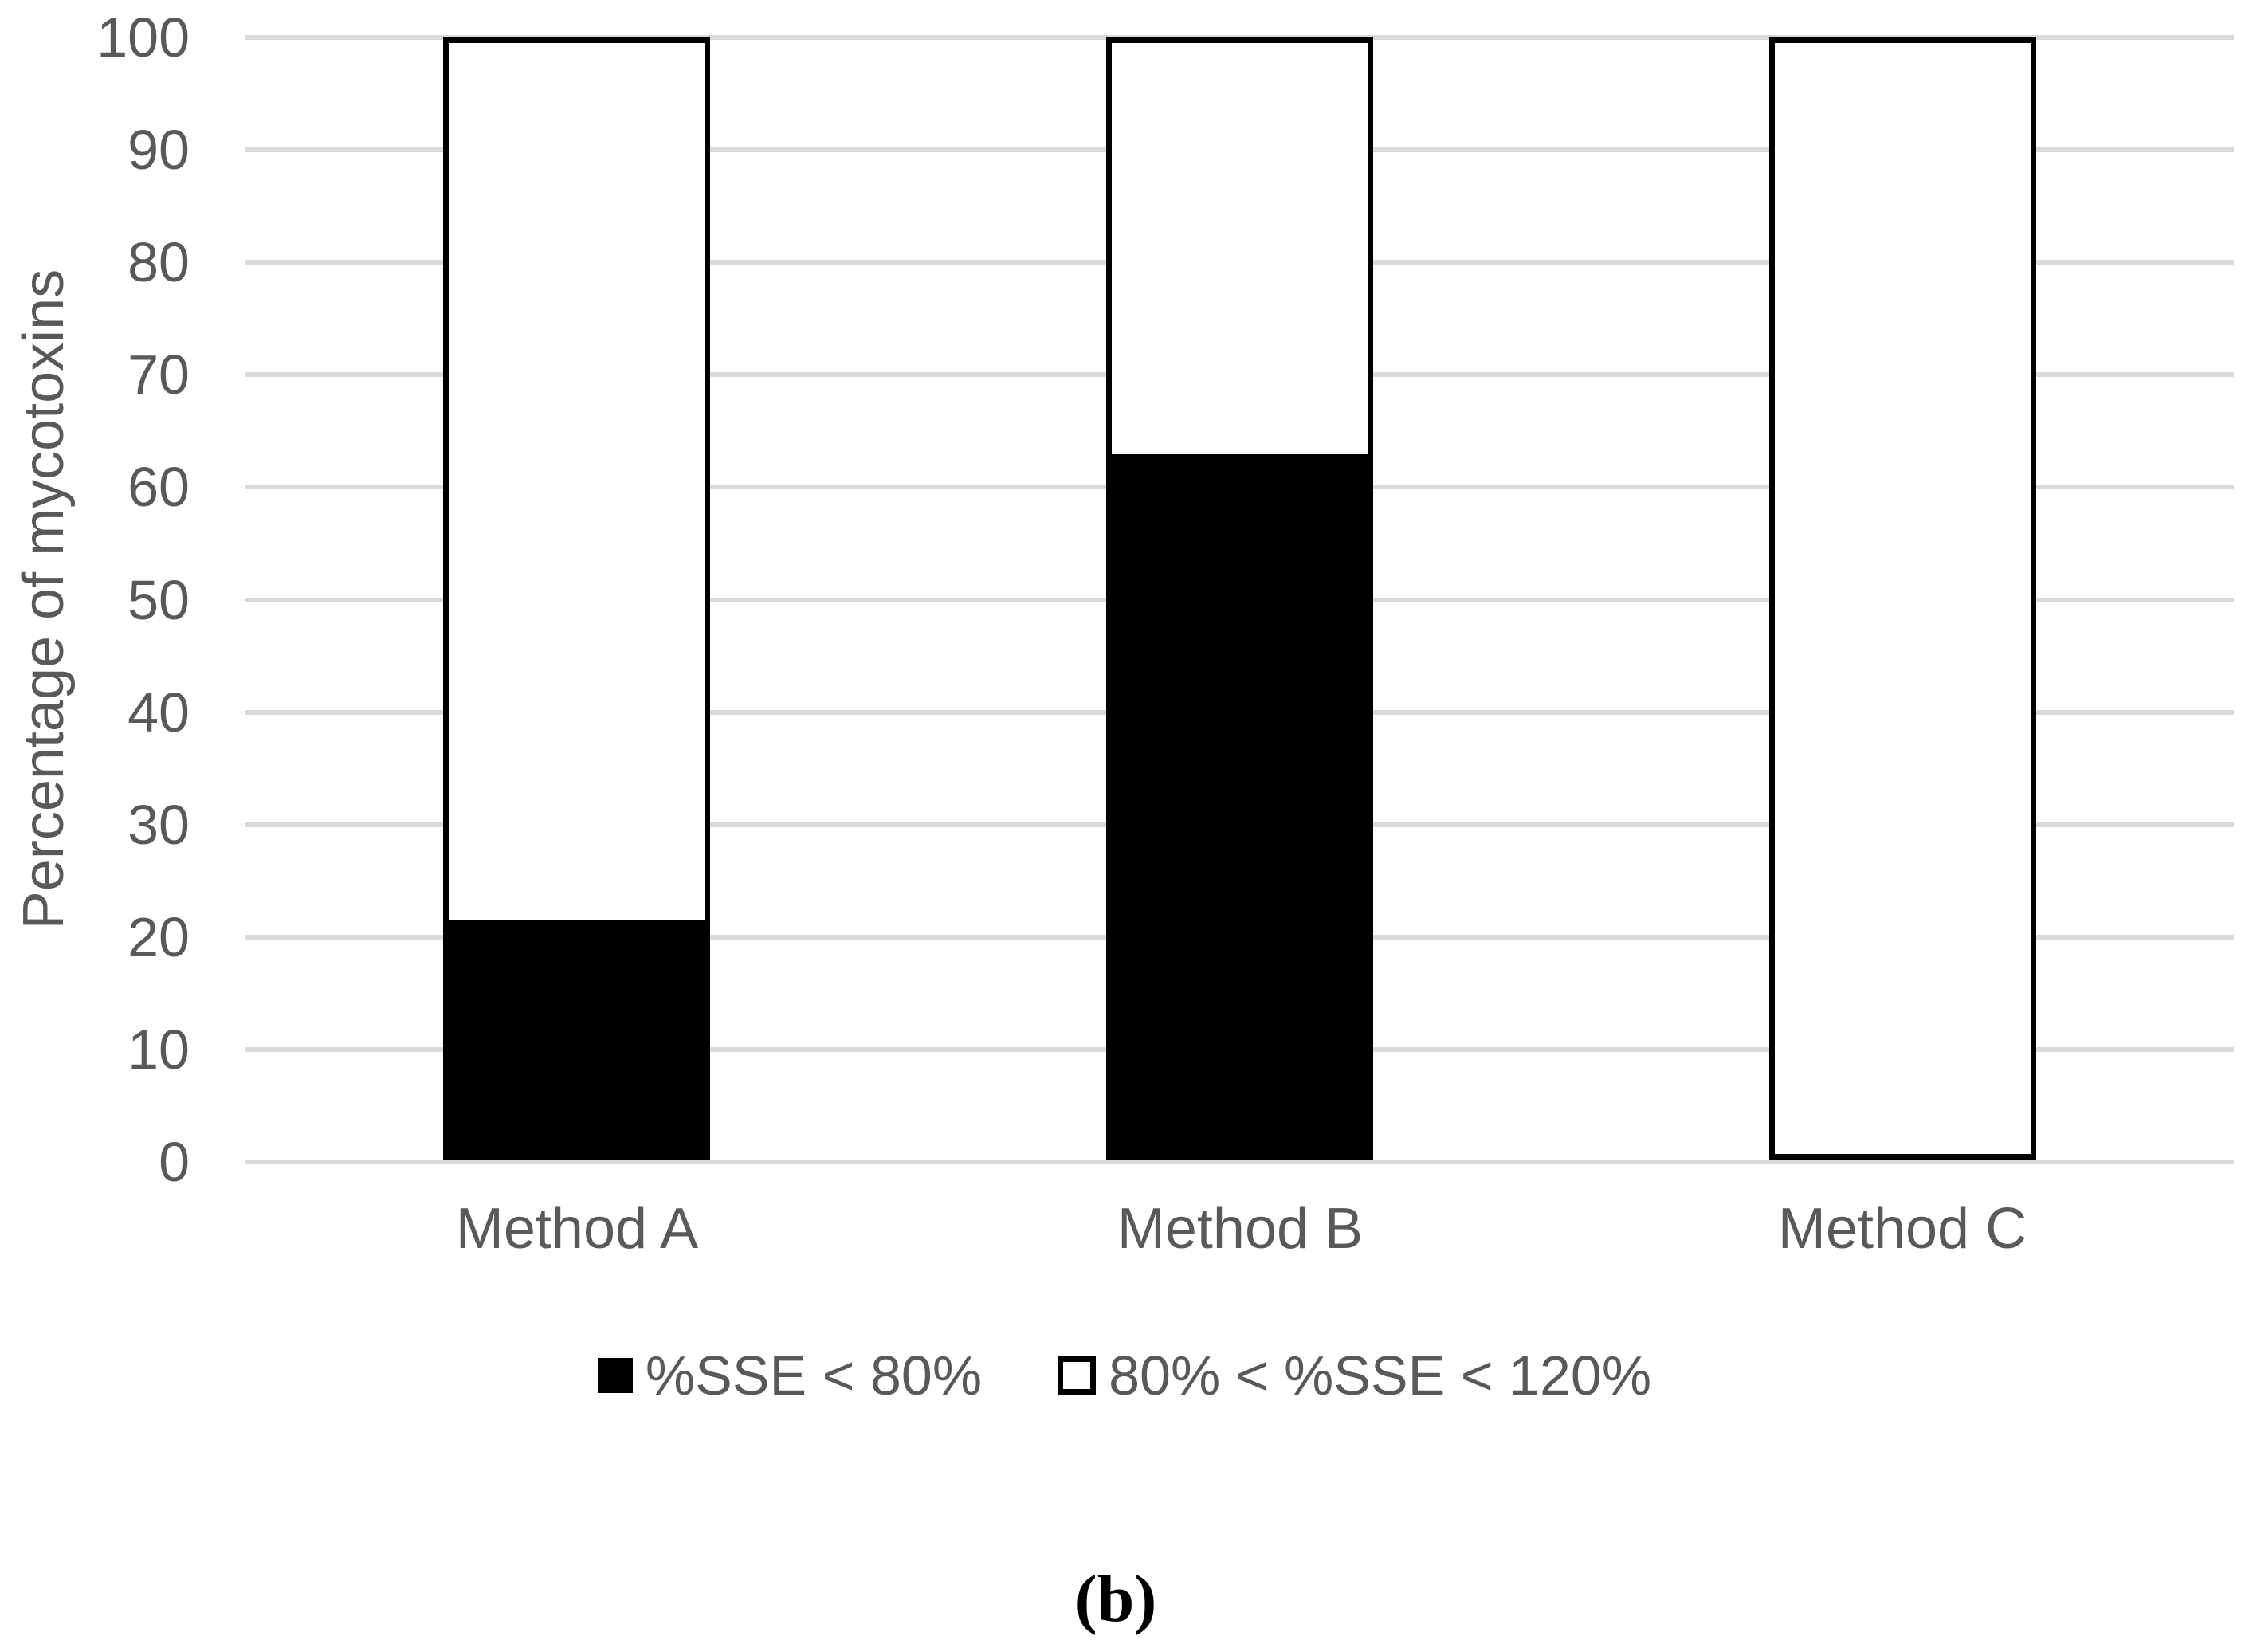  What do you see at coordinates (1902, 1229) in the screenshot?
I see `x-category-label-method-c: Method C` at bounding box center [1902, 1229].